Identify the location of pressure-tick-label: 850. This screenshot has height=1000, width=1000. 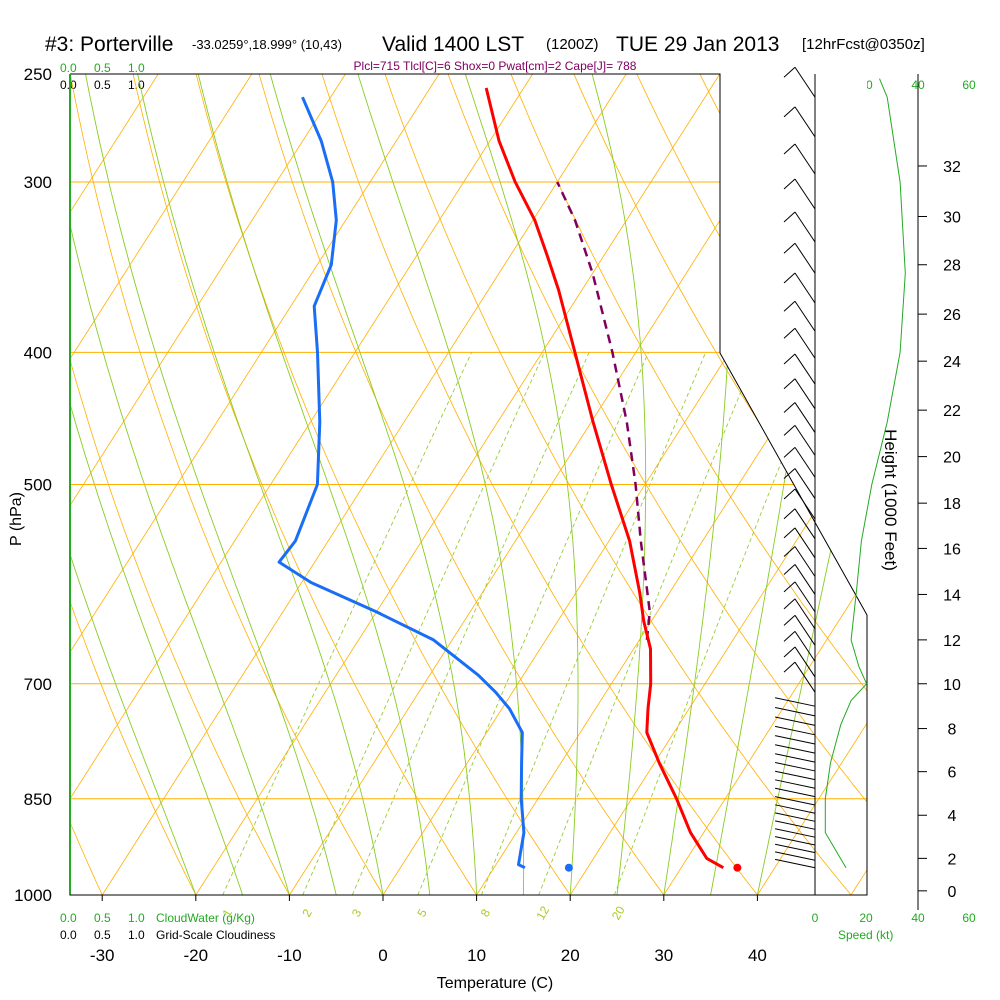
(38, 799).